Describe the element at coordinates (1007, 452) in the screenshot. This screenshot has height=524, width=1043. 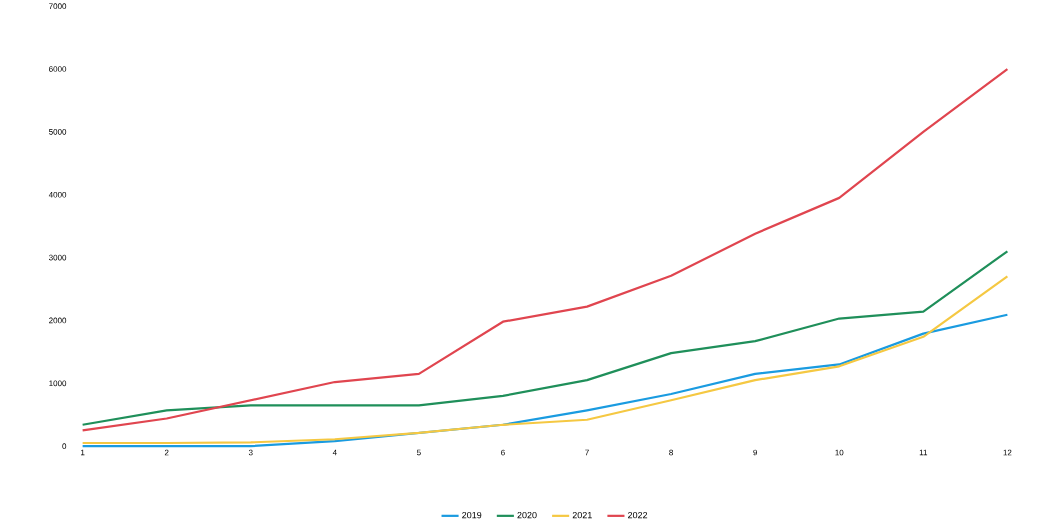
I see `x-tick-label: 12` at that location.